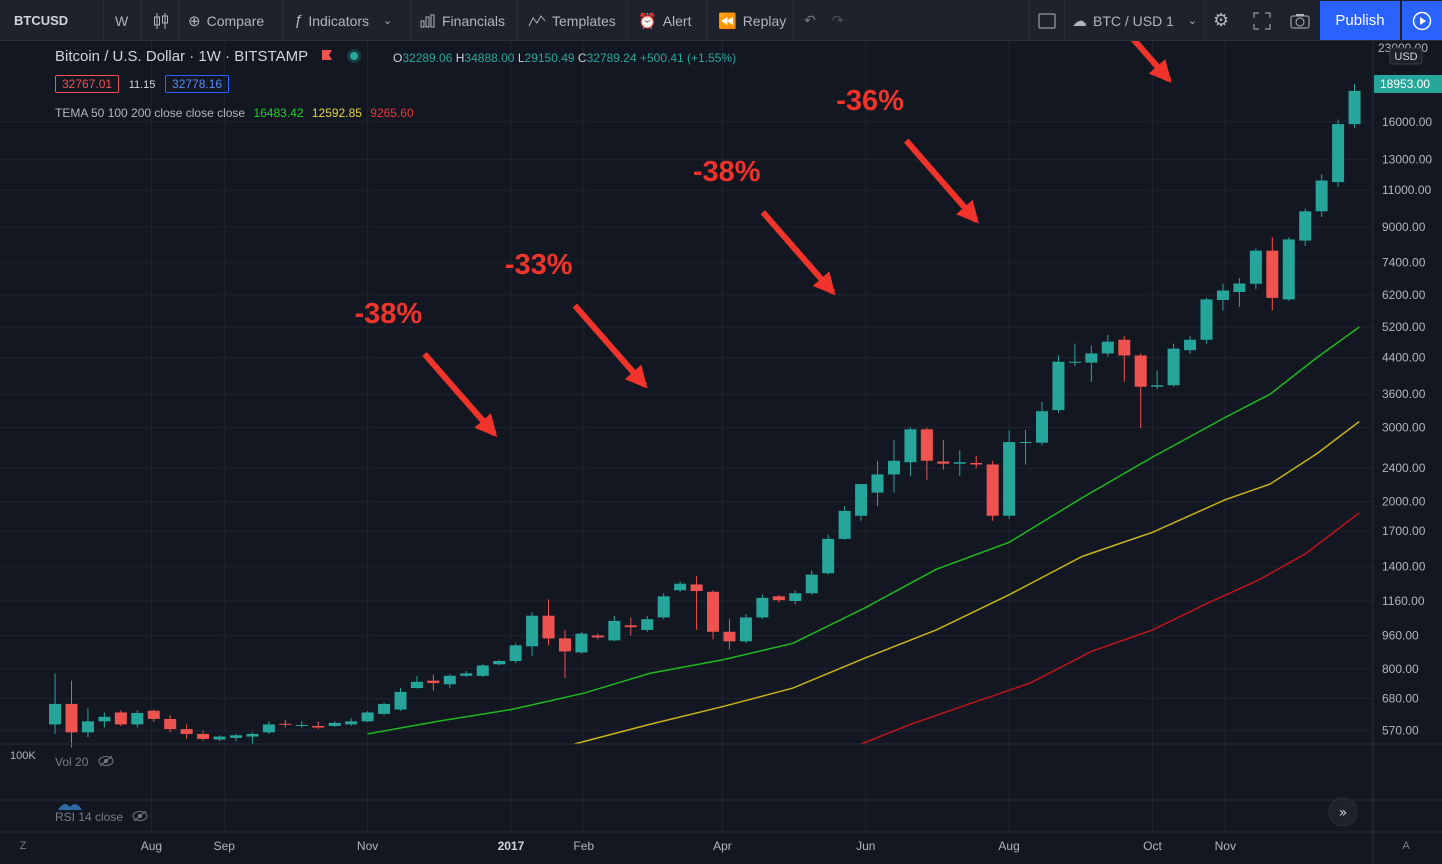  What do you see at coordinates (327, 55) in the screenshot?
I see `flag-icon` at bounding box center [327, 55].